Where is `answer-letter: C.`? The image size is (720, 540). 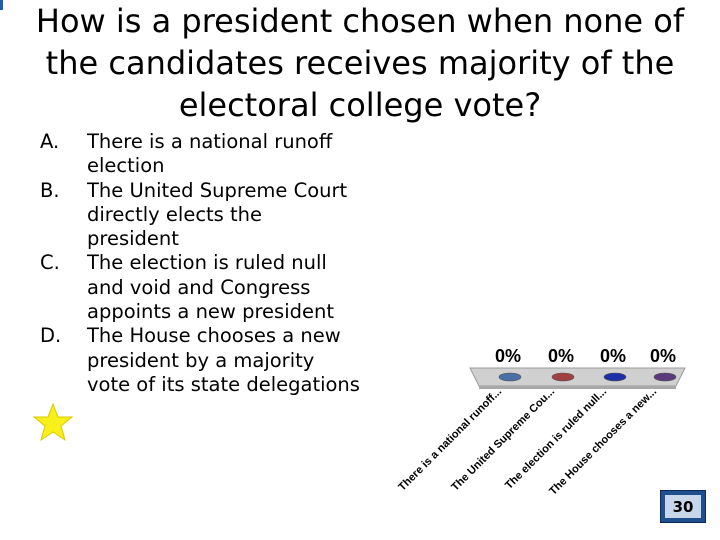 answer-letter: C. is located at coordinates (50, 263).